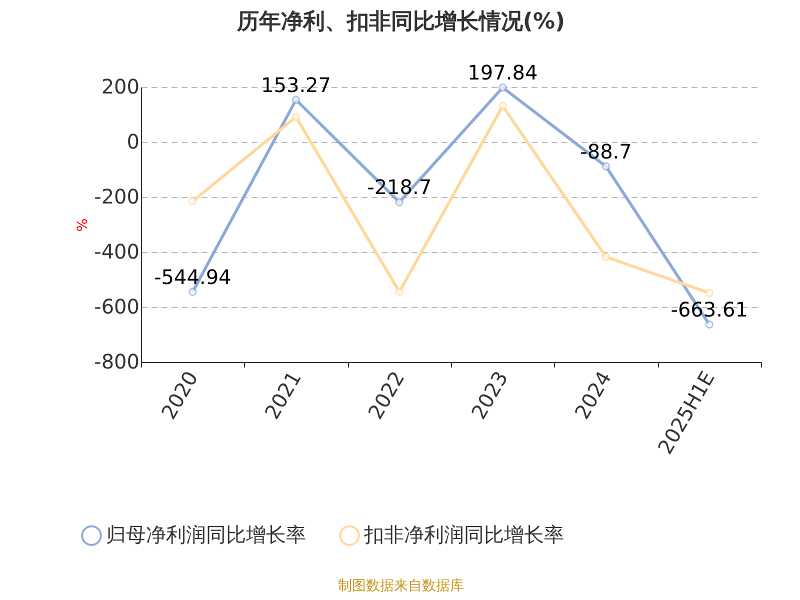 This screenshot has width=800, height=600. Describe the element at coordinates (296, 84) in the screenshot. I see `data-label: 153.27` at that location.